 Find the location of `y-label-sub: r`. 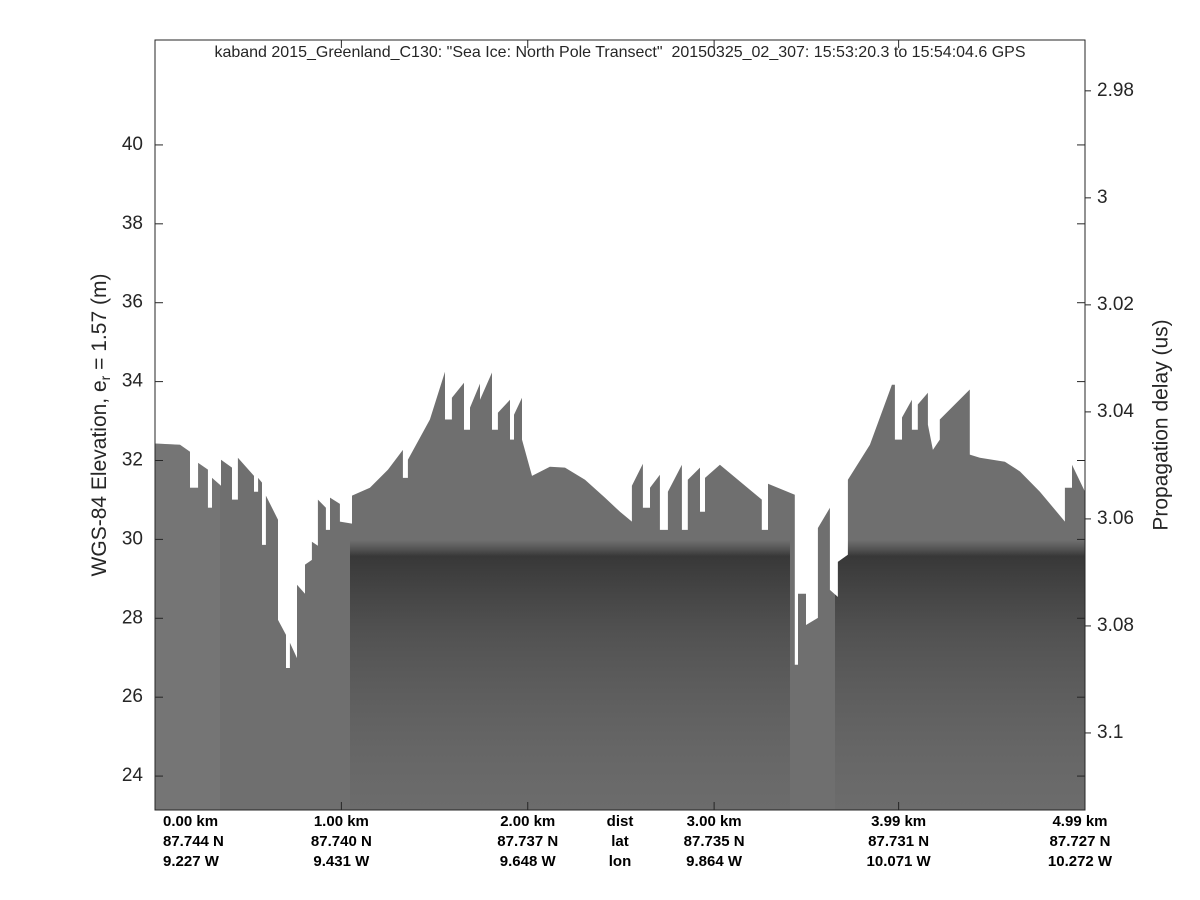

y-label-sub: r is located at coordinates (105, 377).